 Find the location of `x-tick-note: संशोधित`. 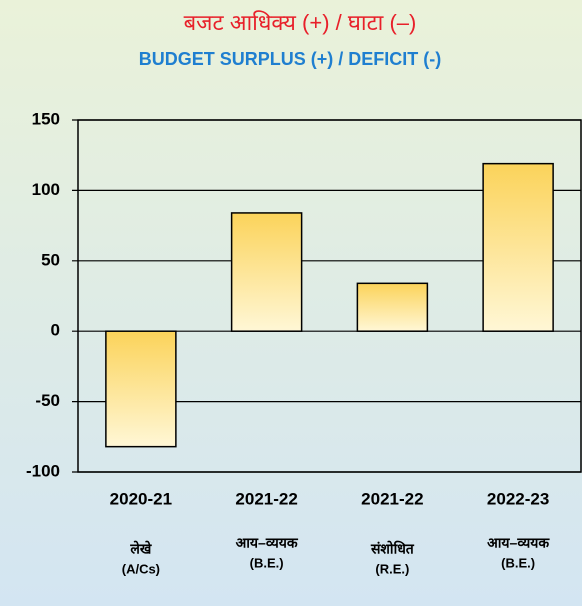

x-tick-note: संशोधित is located at coordinates (392, 549).